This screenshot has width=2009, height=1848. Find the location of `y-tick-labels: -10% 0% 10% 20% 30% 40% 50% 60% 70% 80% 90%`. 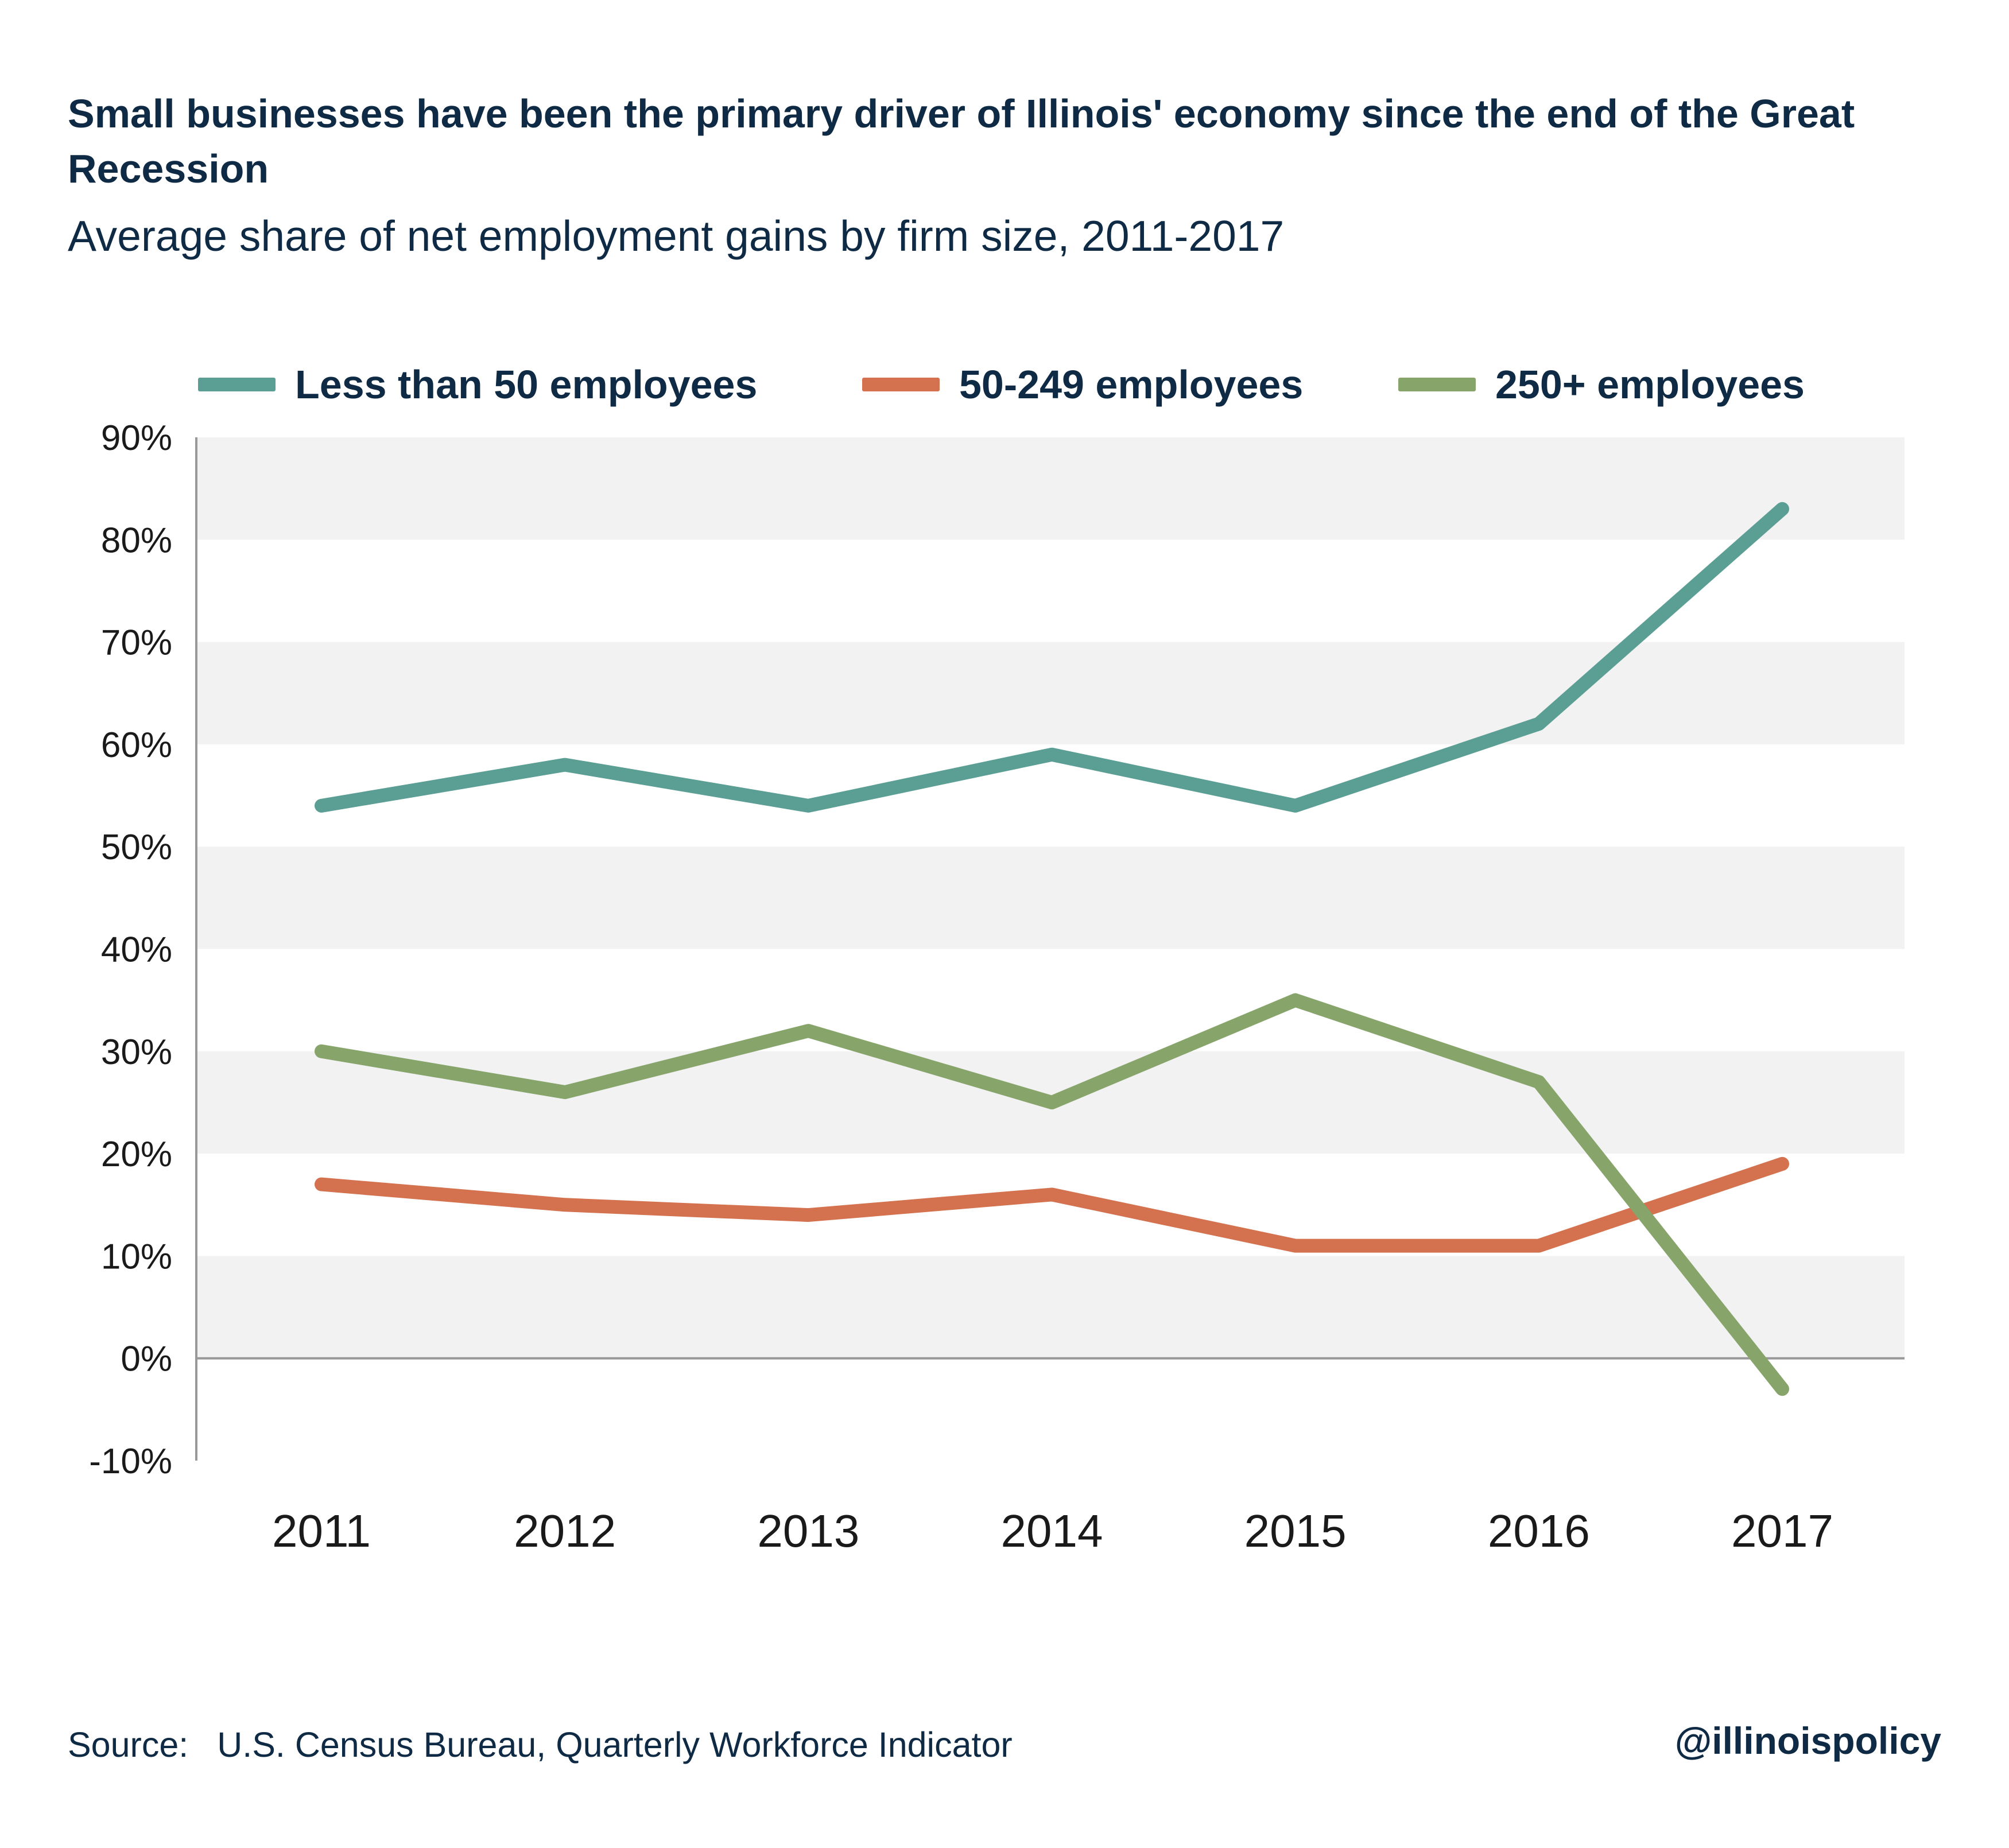

y-tick-labels: -10% 0% 10% 20% 30% 40% 50% 60% 70% 80% 90% is located at coordinates (130, 950).